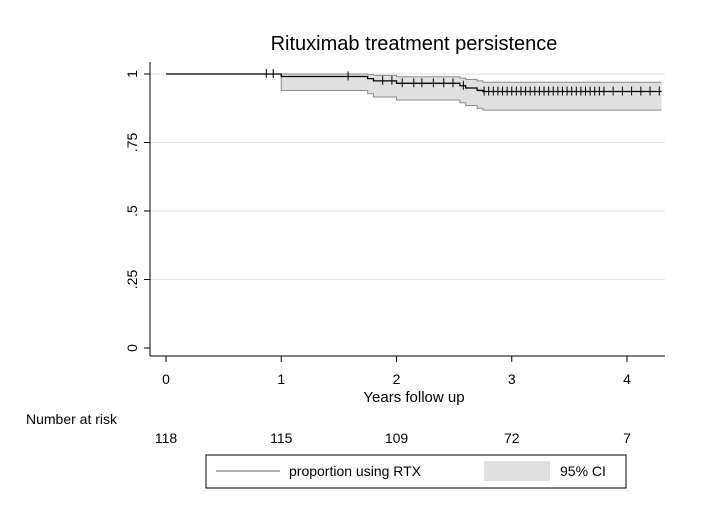  I want to click on censor-marks, so click(462, 82).